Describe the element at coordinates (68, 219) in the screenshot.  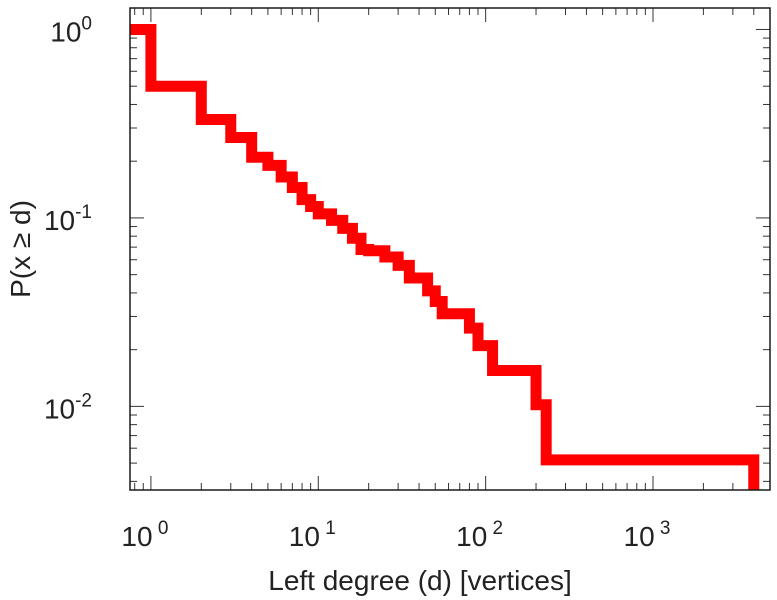
I see `y-tick-label: 10⁻¹` at that location.